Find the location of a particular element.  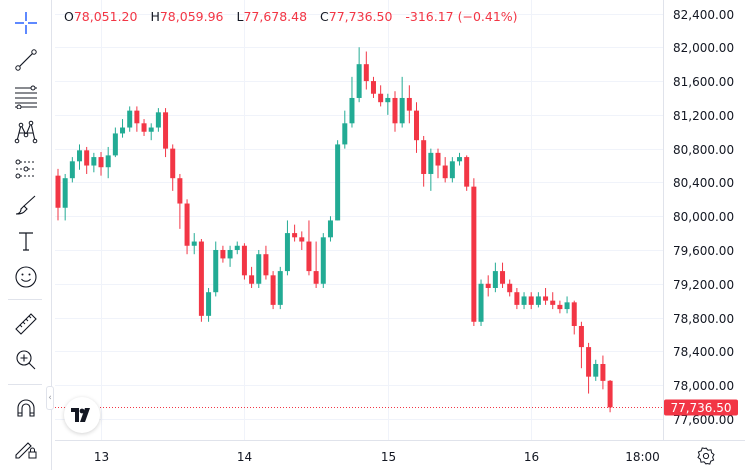

last-price-badge: 77,736.50 is located at coordinates (701, 407).